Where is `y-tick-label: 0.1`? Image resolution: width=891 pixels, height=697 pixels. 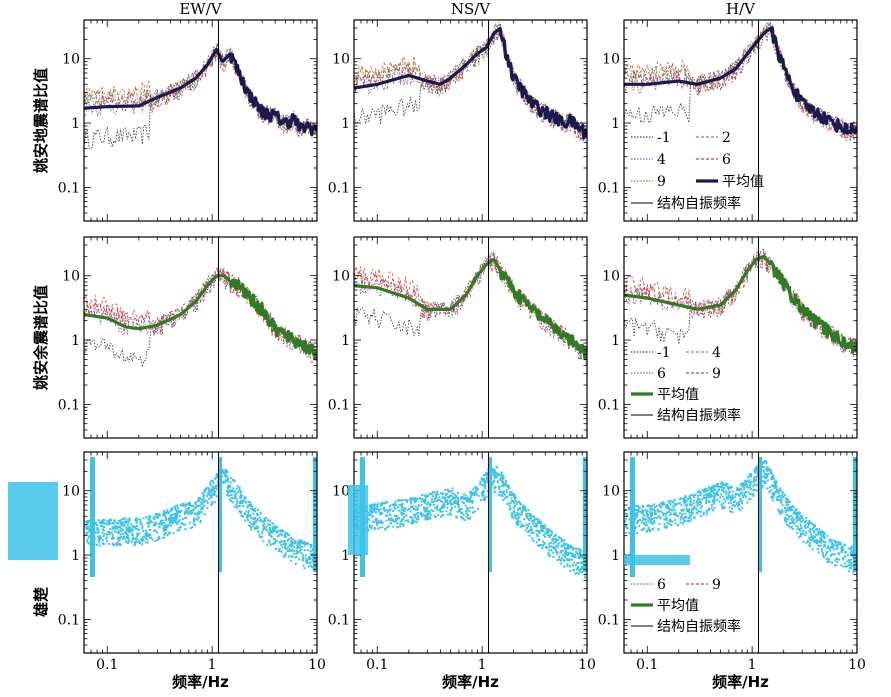
y-tick-label: 0.1 is located at coordinates (339, 620).